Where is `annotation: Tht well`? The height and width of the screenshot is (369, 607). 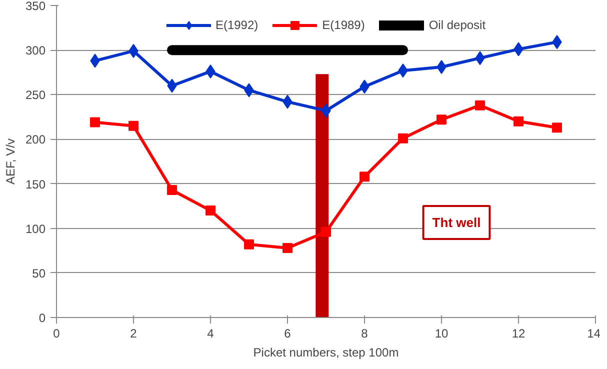 annotation: Tht well is located at coordinates (456, 222).